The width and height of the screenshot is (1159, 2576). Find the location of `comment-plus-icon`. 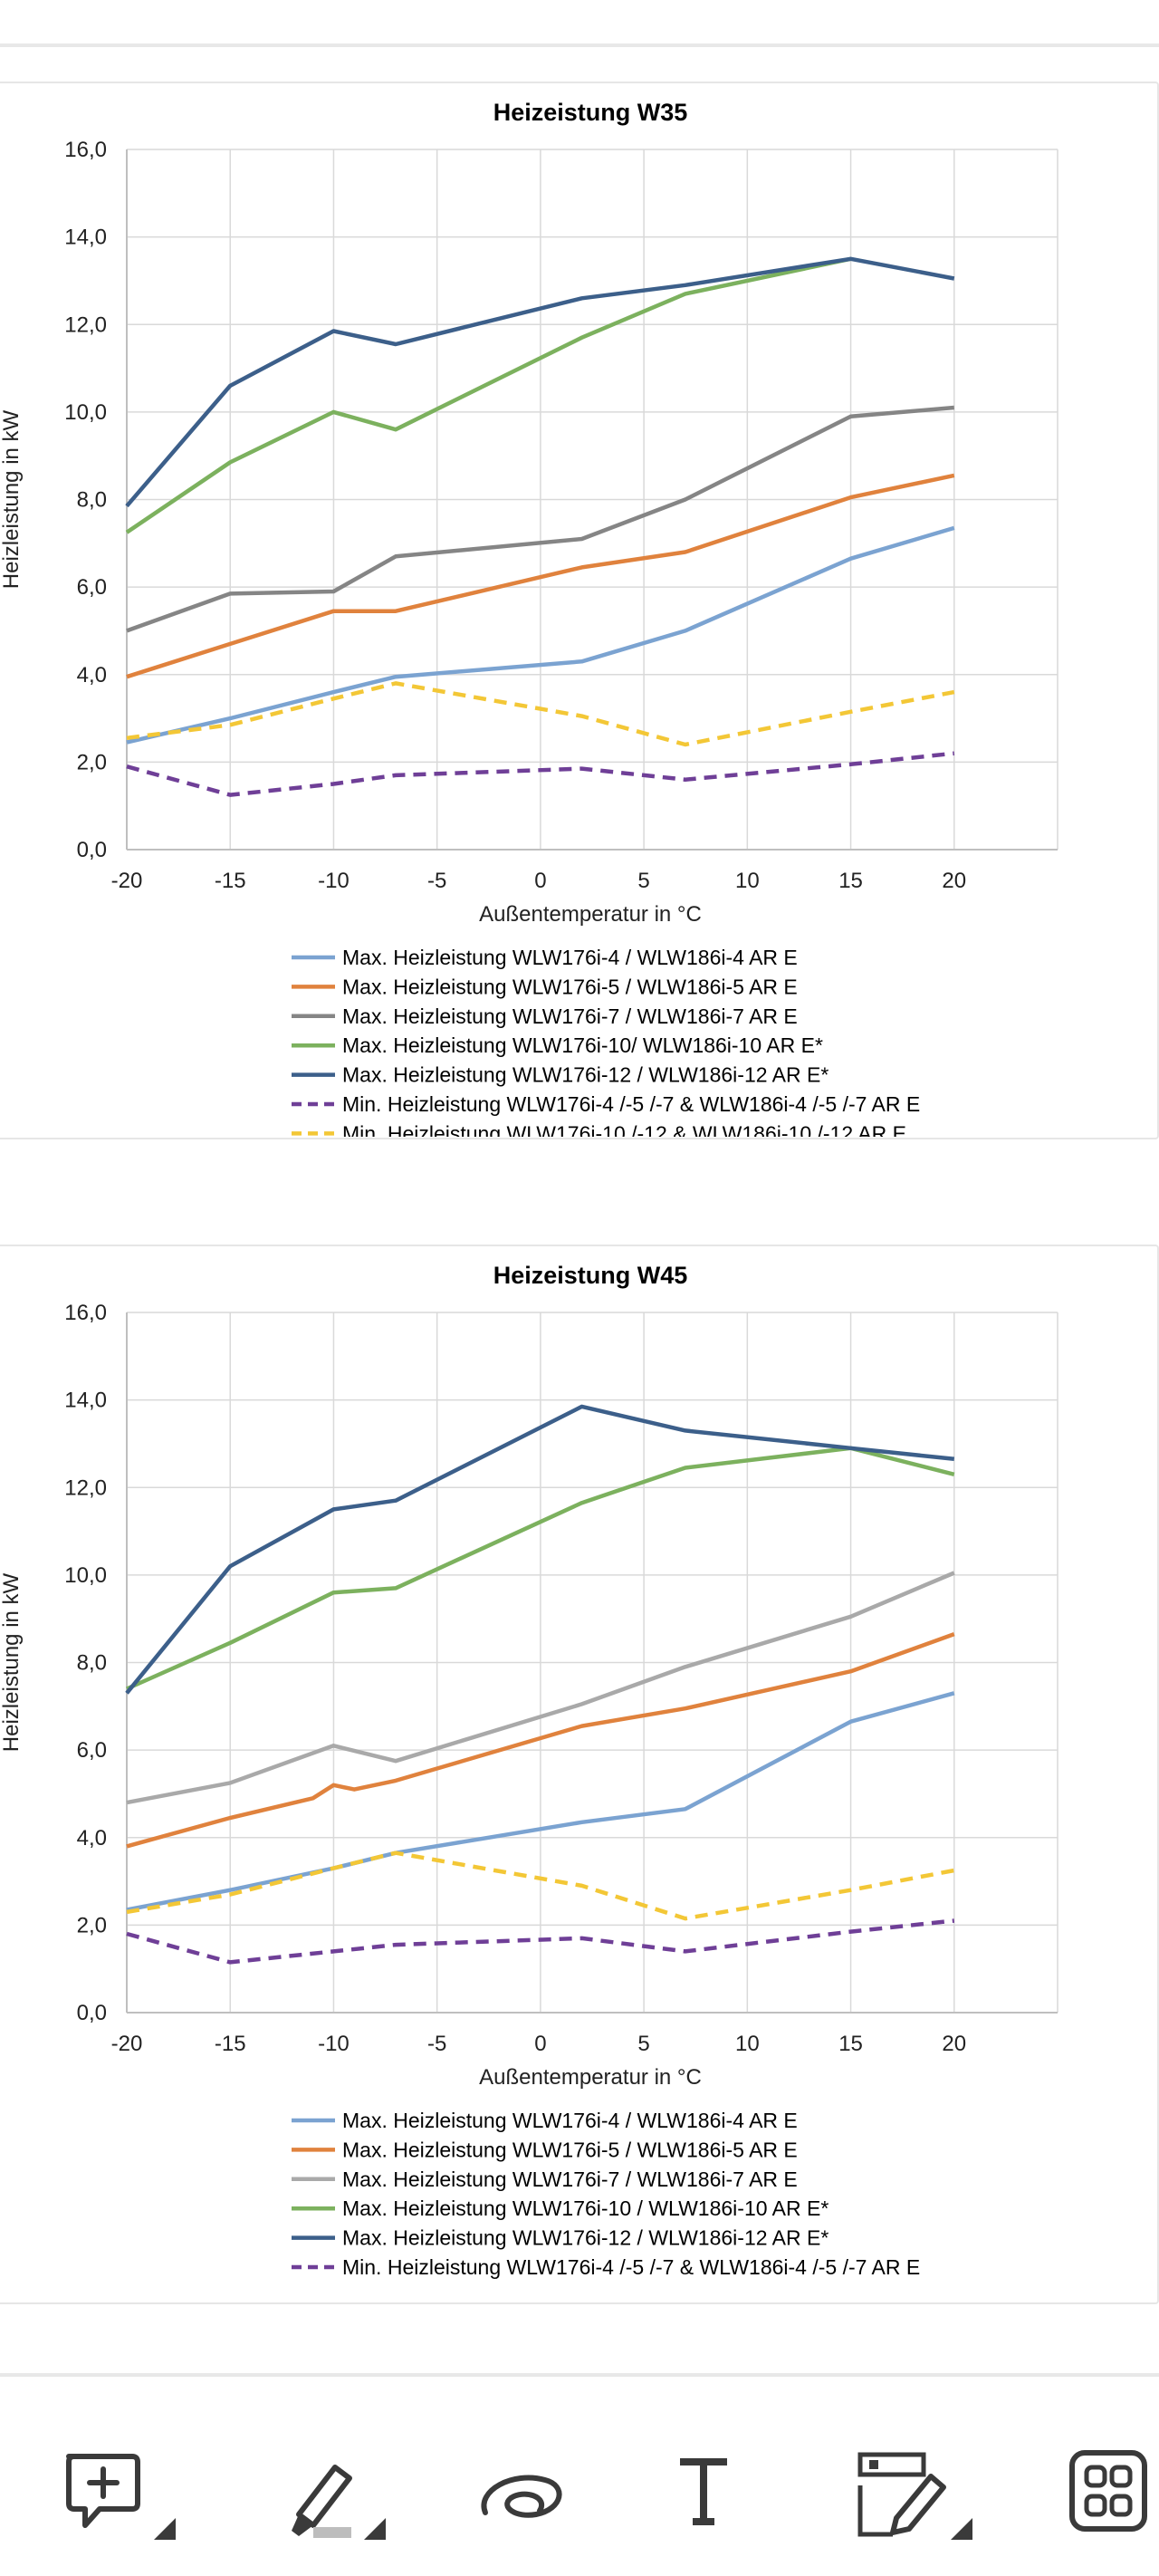

comment-plus-icon is located at coordinates (121, 2497).